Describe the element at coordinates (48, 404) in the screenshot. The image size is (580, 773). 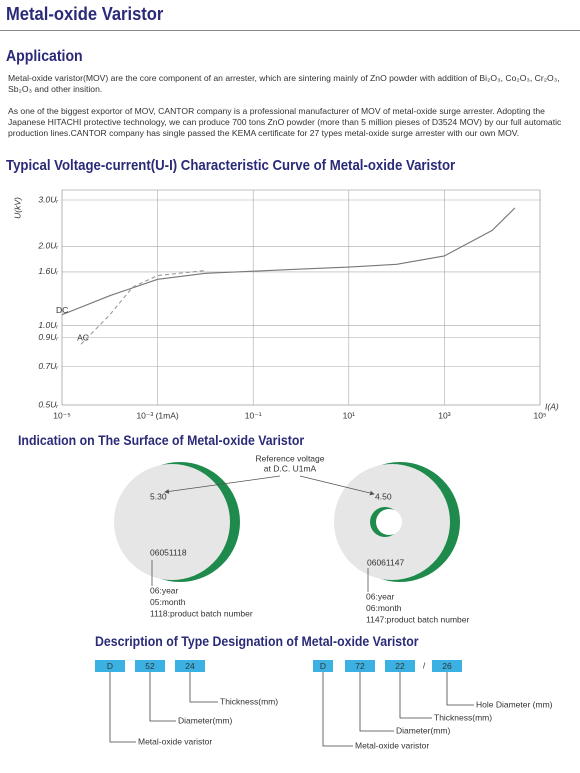
I see `y-tick-label: 0.5Uᵣ` at that location.